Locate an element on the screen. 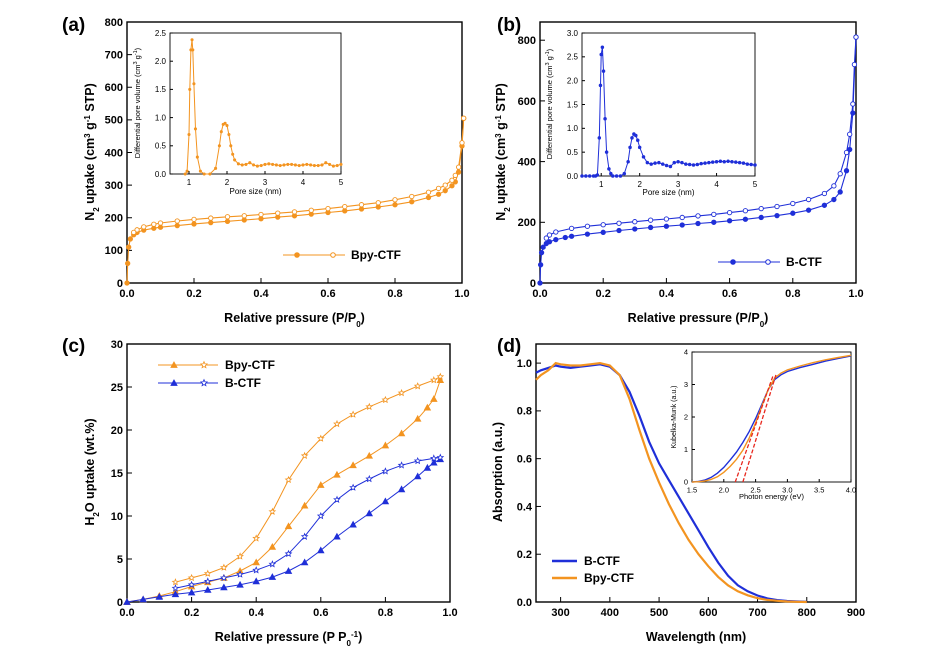 This screenshot has height=653, width=939. b-inset-bg is located at coordinates (668, 104).